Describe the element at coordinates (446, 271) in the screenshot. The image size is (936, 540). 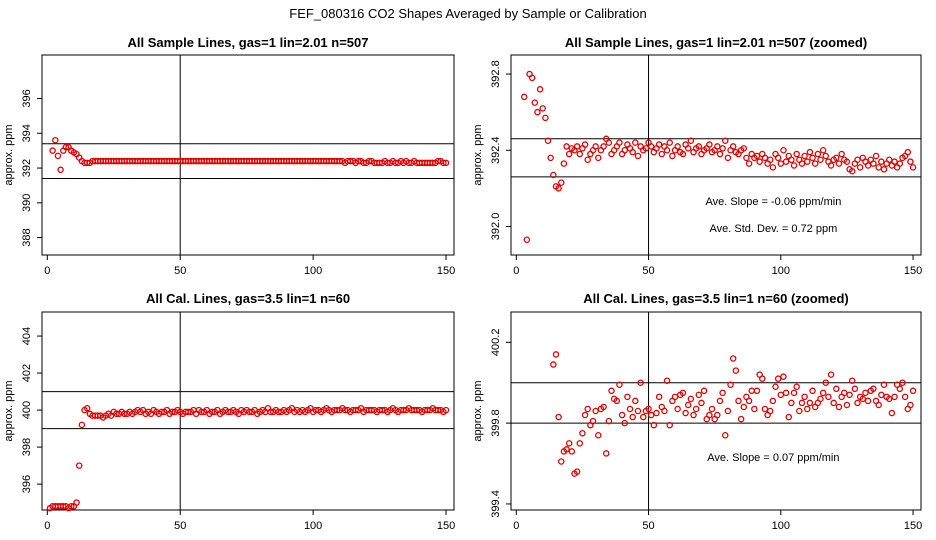
I see `x-tick-label: 150` at that location.